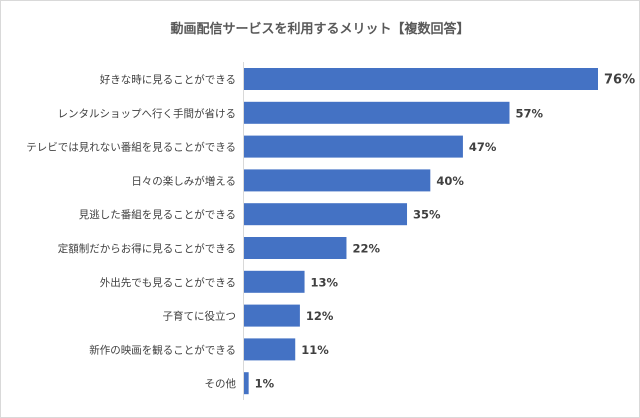 This screenshot has height=418, width=640. What do you see at coordinates (530, 113) in the screenshot?
I see `data-label: 57%` at bounding box center [530, 113].